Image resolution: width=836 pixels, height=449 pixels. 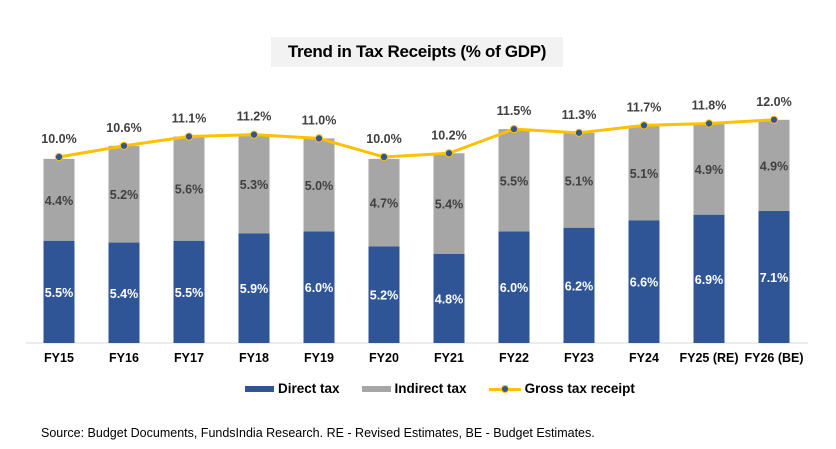 What do you see at coordinates (189, 358) in the screenshot?
I see `x-tick-label: FY17` at bounding box center [189, 358].